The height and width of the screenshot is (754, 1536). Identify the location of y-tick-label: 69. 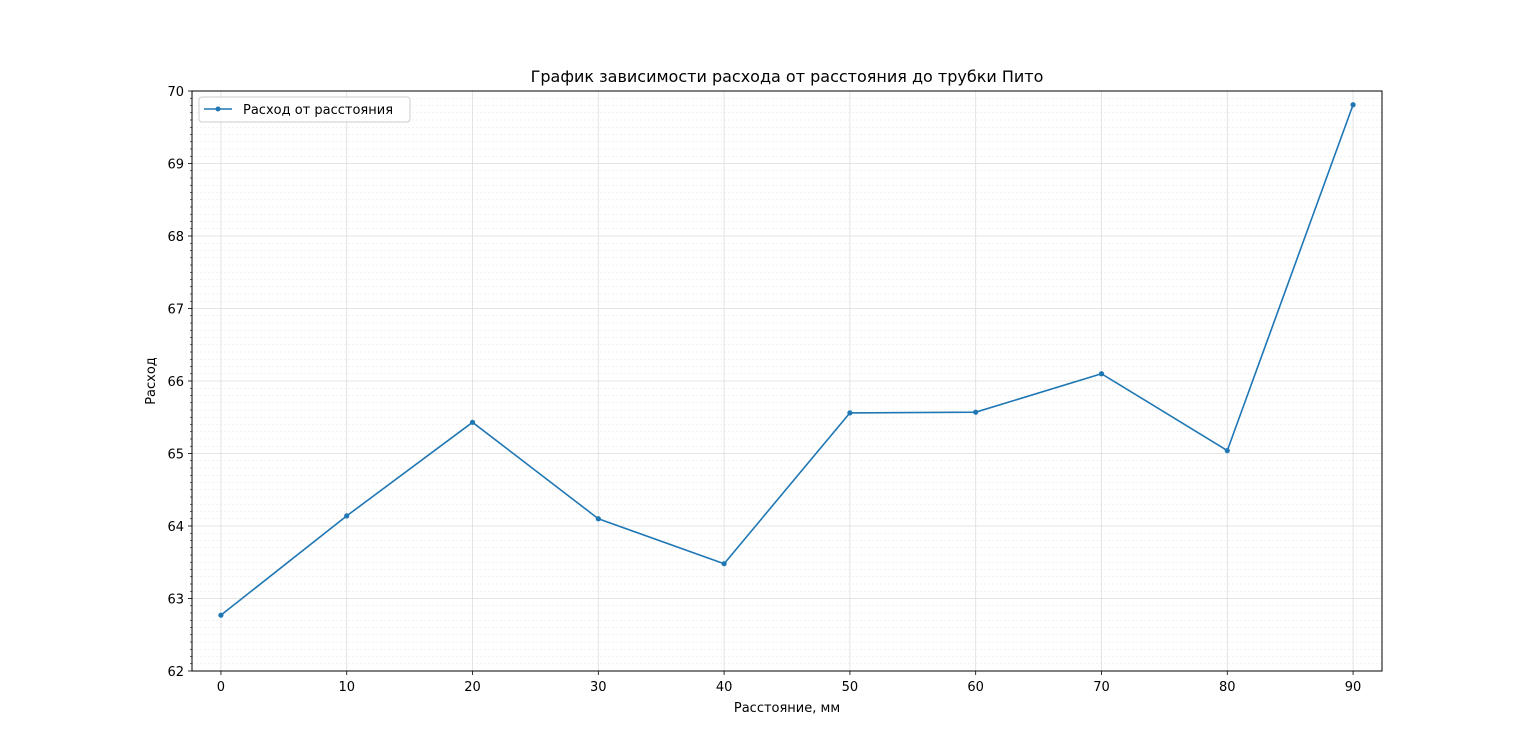
(175, 165).